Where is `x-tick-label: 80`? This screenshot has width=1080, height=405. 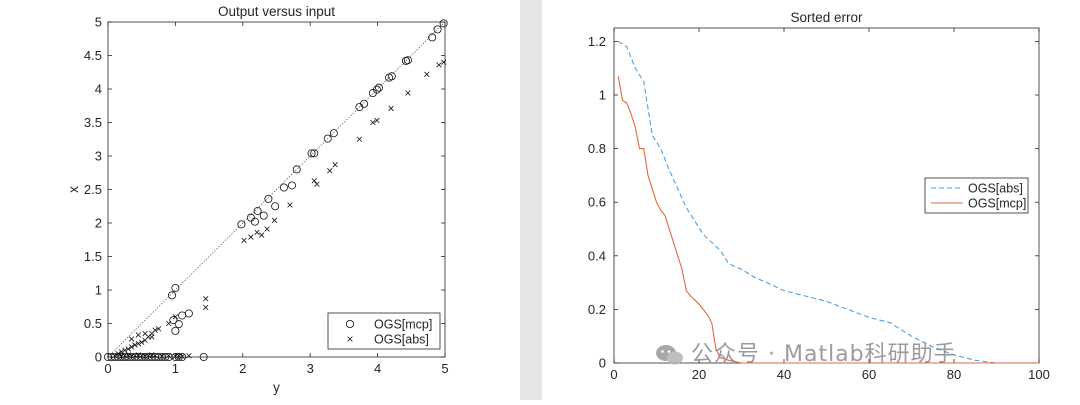
x-tick-label: 80 is located at coordinates (954, 374).